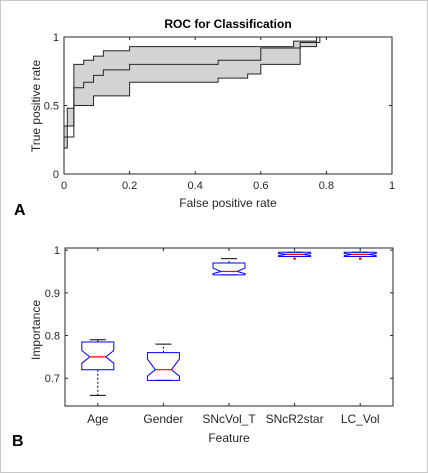 This screenshot has height=473, width=428. Describe the element at coordinates (163, 419) in the screenshot. I see `box-category-label: Gender` at that location.